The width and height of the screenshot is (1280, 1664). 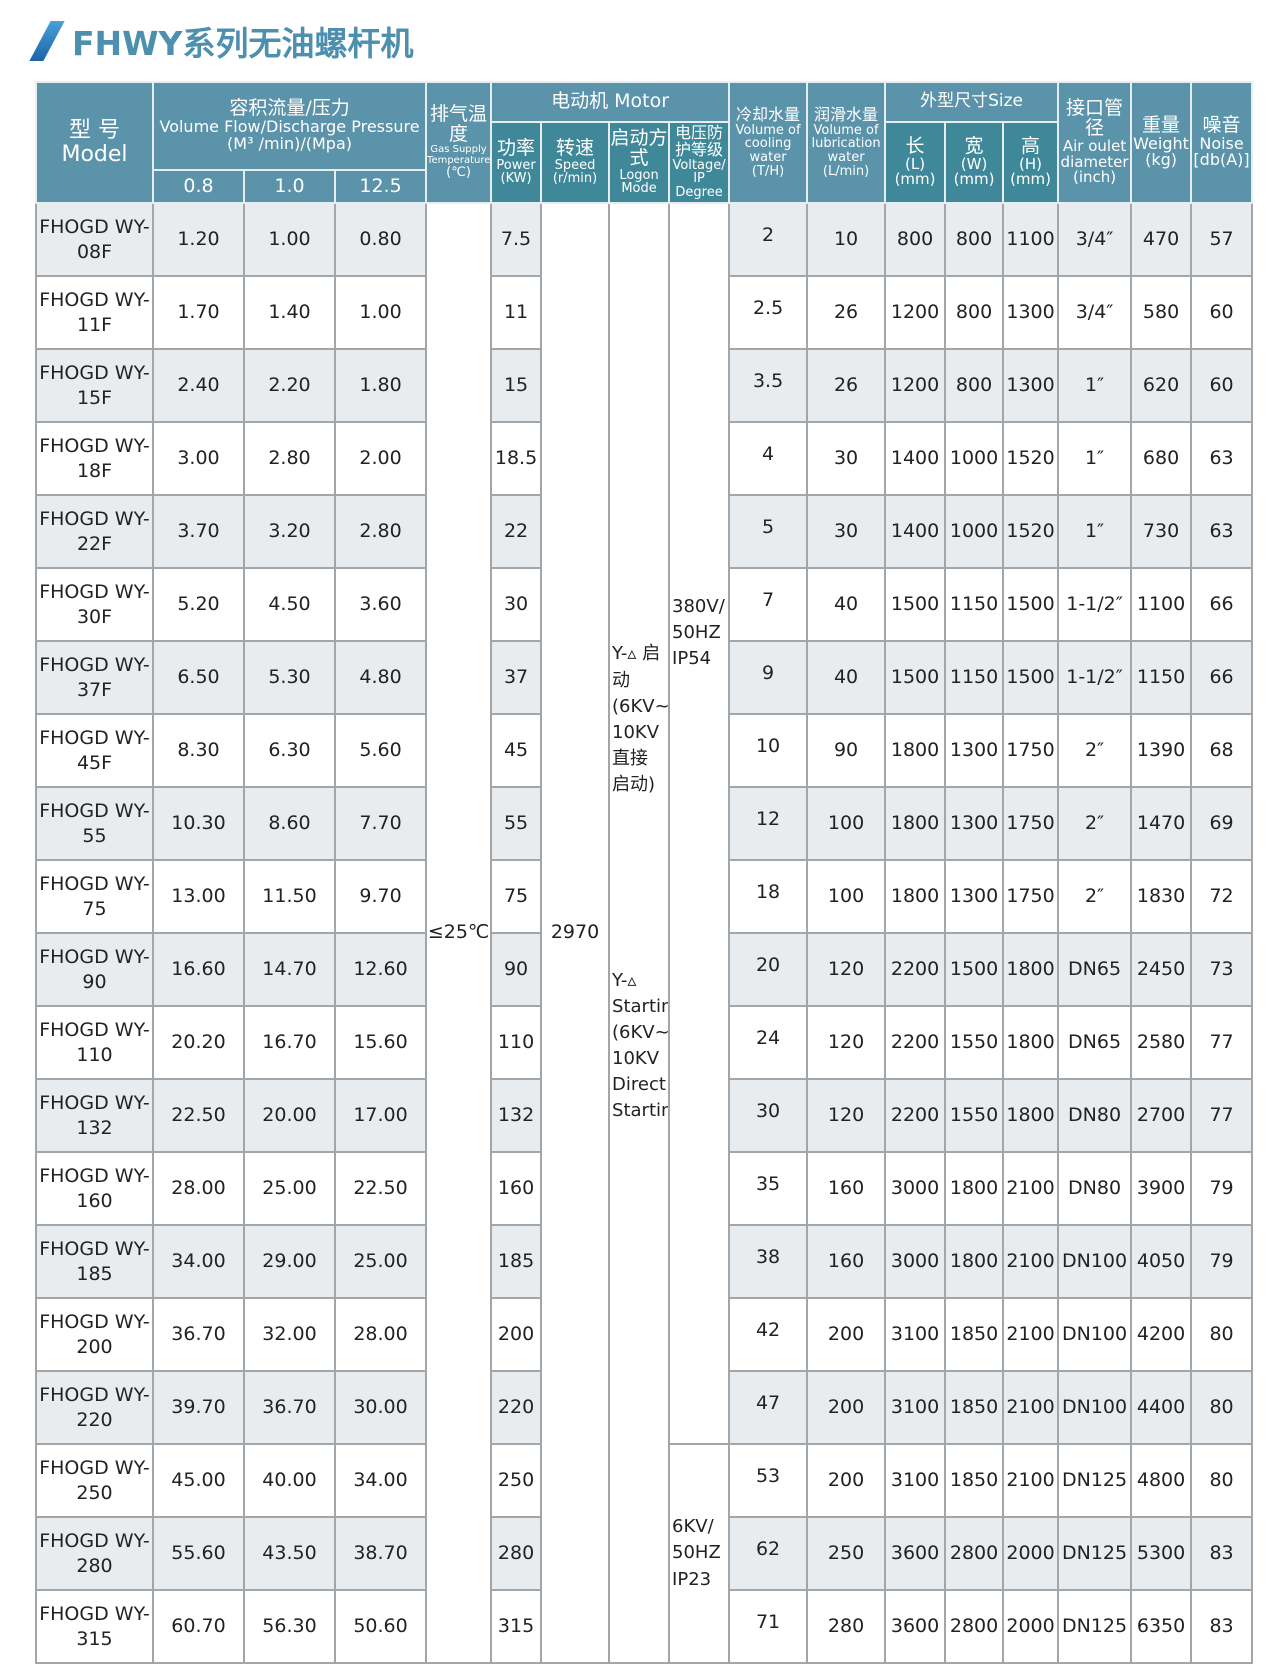 What do you see at coordinates (915, 385) in the screenshot?
I see `length-cell: 1200` at bounding box center [915, 385].